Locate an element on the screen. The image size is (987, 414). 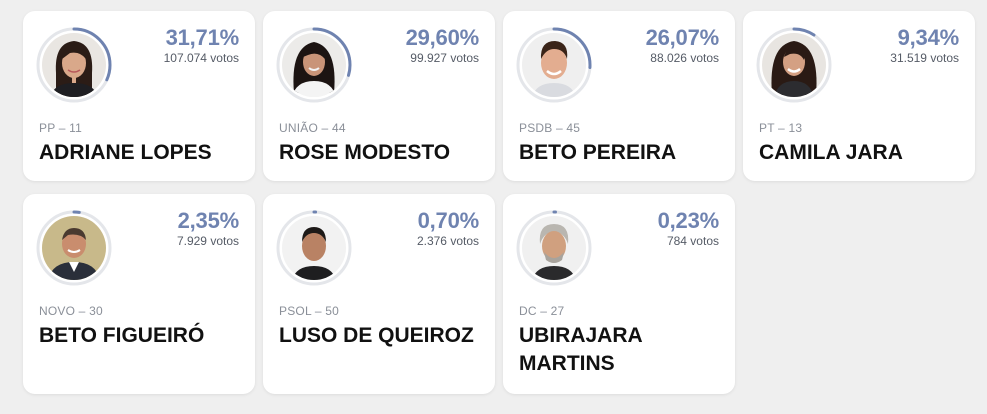
vote-count: 784 votos is located at coordinates (692, 241).